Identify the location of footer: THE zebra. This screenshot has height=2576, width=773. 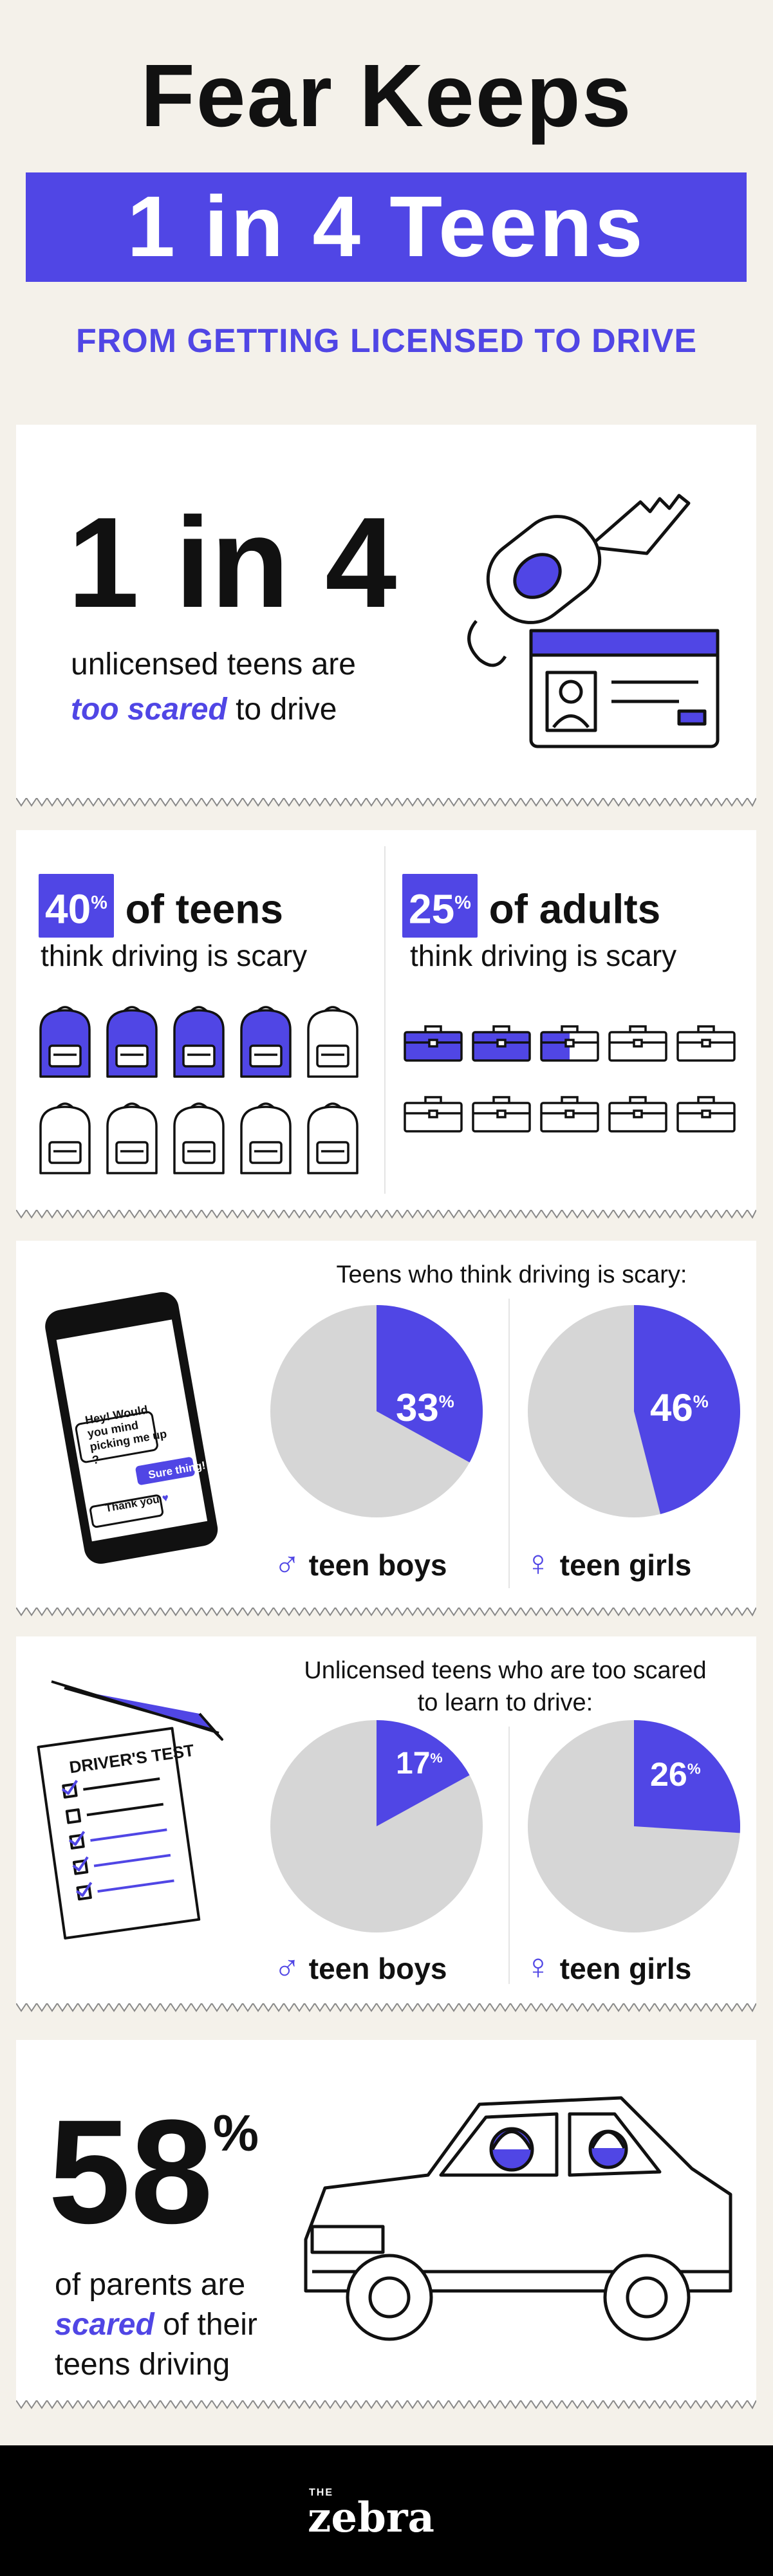
(386, 2510).